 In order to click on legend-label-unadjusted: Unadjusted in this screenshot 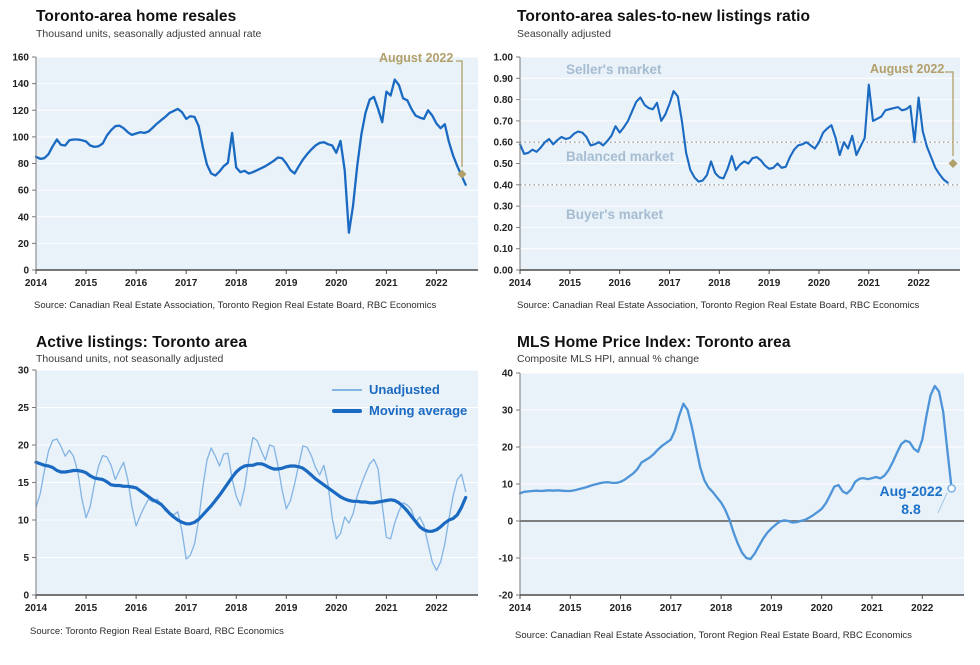, I will do `click(404, 389)`.